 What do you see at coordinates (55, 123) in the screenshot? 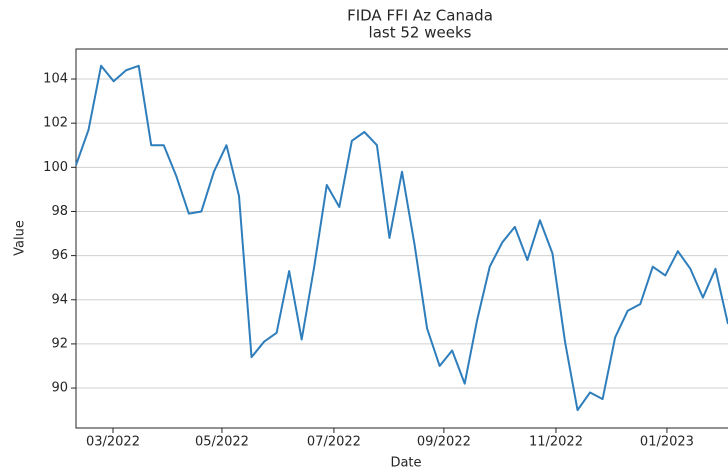
I see `y-tick-label: 102` at bounding box center [55, 123].